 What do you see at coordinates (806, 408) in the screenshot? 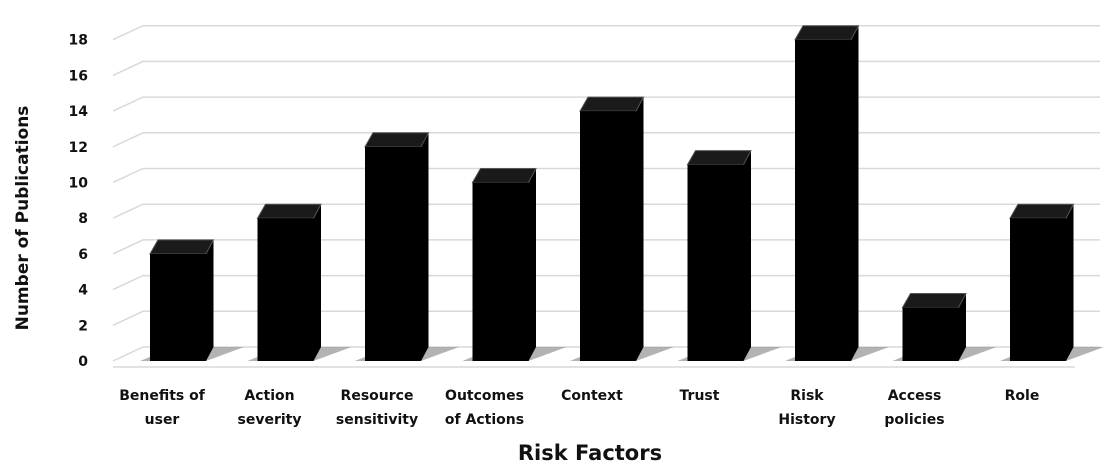
I see `x-category-label: Risk History` at bounding box center [806, 408].